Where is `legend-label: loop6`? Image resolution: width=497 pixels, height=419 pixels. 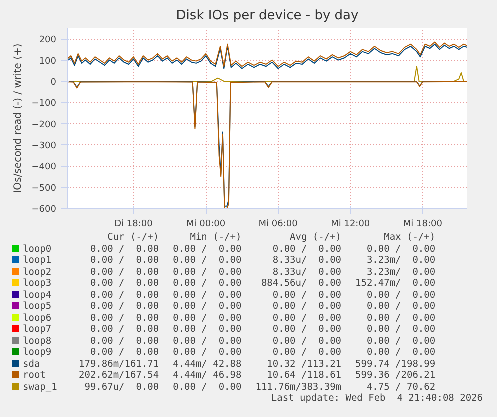 legend-label: loop6 is located at coordinates (37, 318).